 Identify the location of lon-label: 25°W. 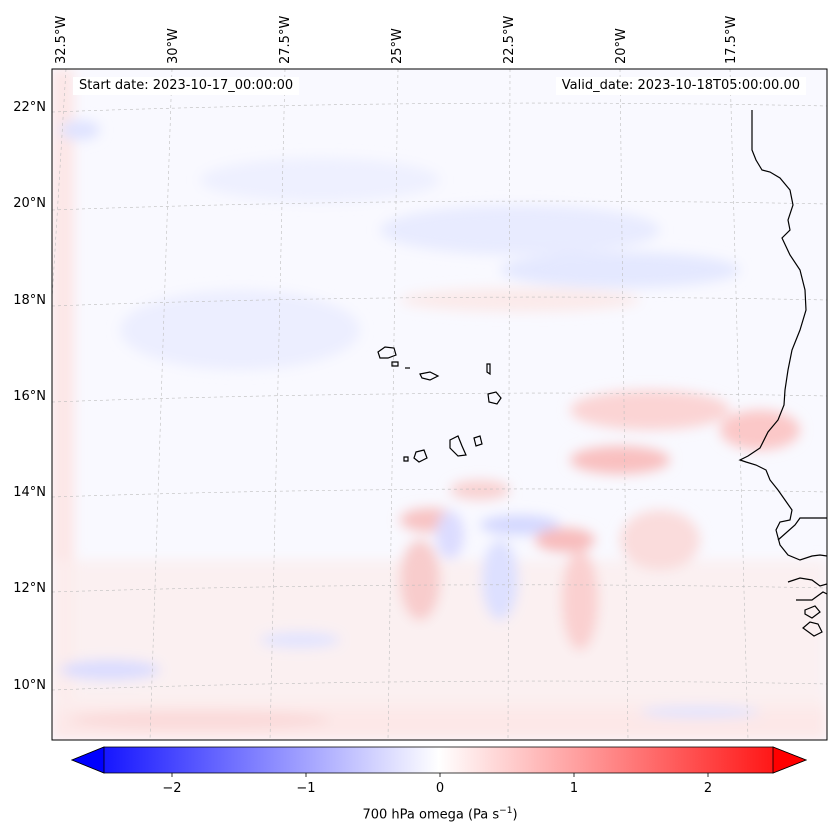
(397, 46).